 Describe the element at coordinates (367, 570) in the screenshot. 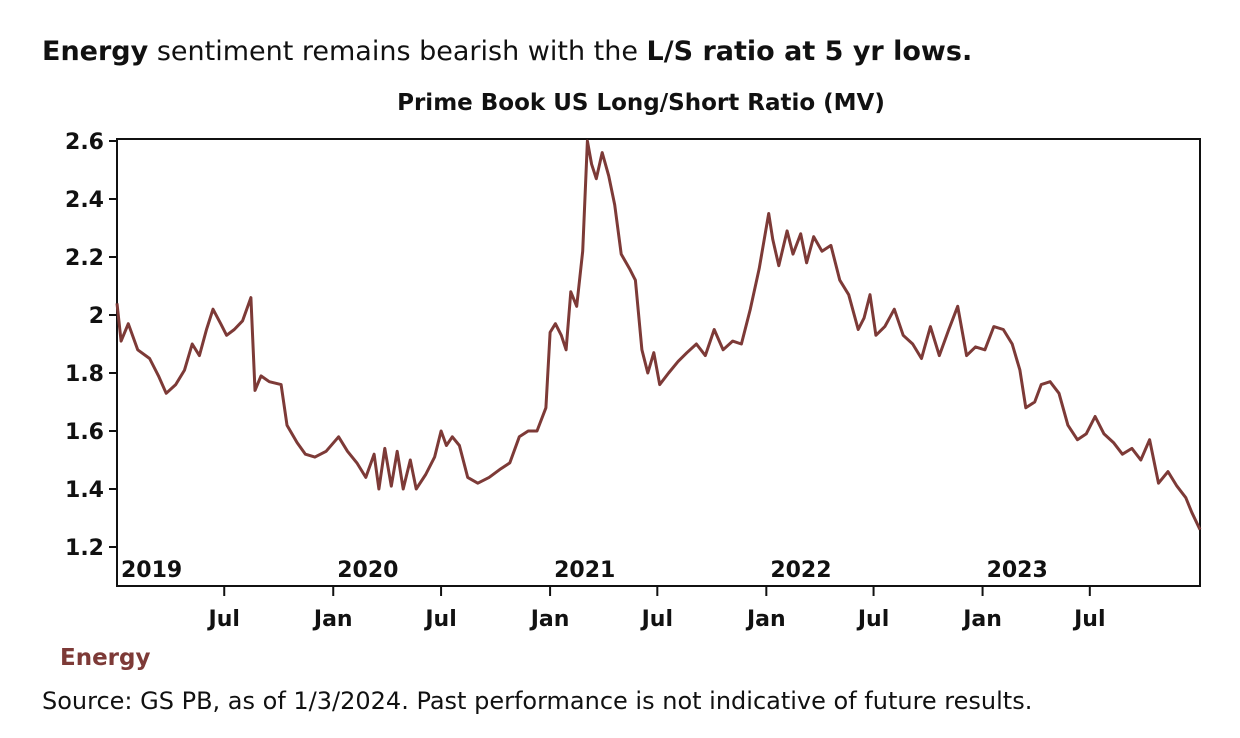

I see `year-label: 2020` at that location.